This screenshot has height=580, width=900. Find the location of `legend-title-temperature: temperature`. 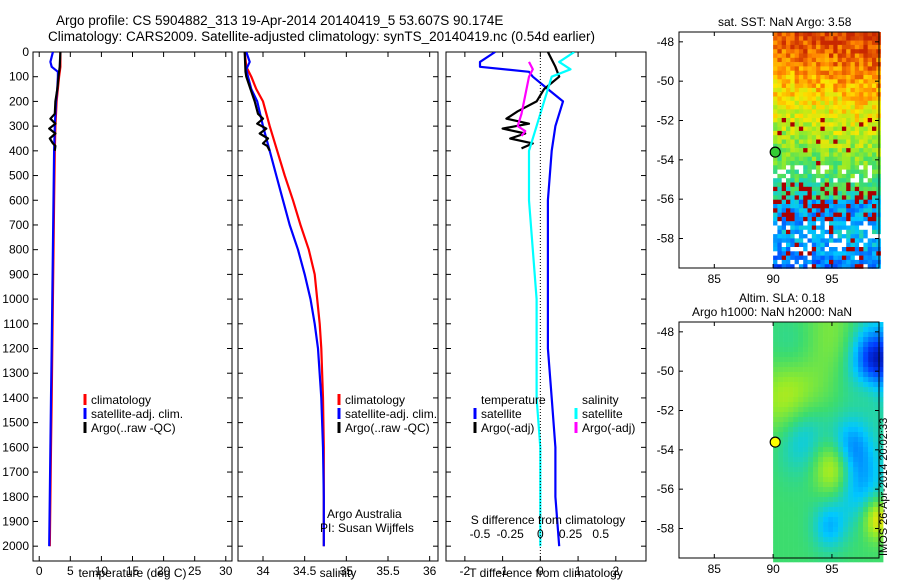

legend-title-temperature: temperature is located at coordinates (513, 400).